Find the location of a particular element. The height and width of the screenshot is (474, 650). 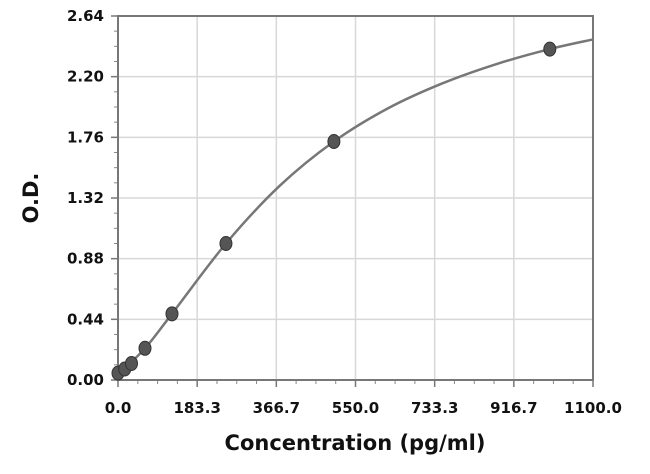

x-tick-label: 916.7 is located at coordinates (513, 408).